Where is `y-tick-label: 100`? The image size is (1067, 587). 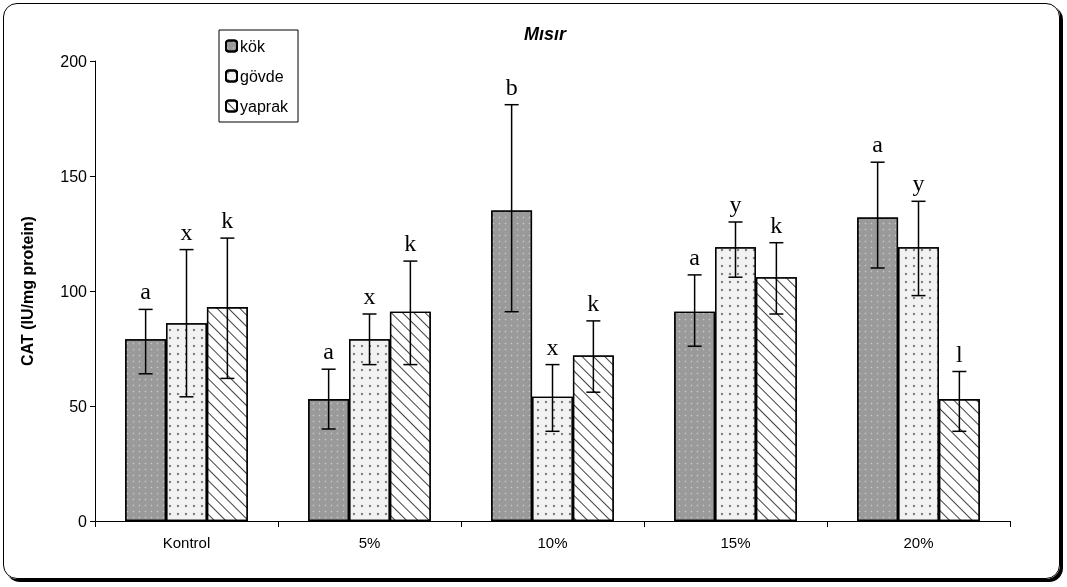
y-tick-label: 100 is located at coordinates (74, 291).